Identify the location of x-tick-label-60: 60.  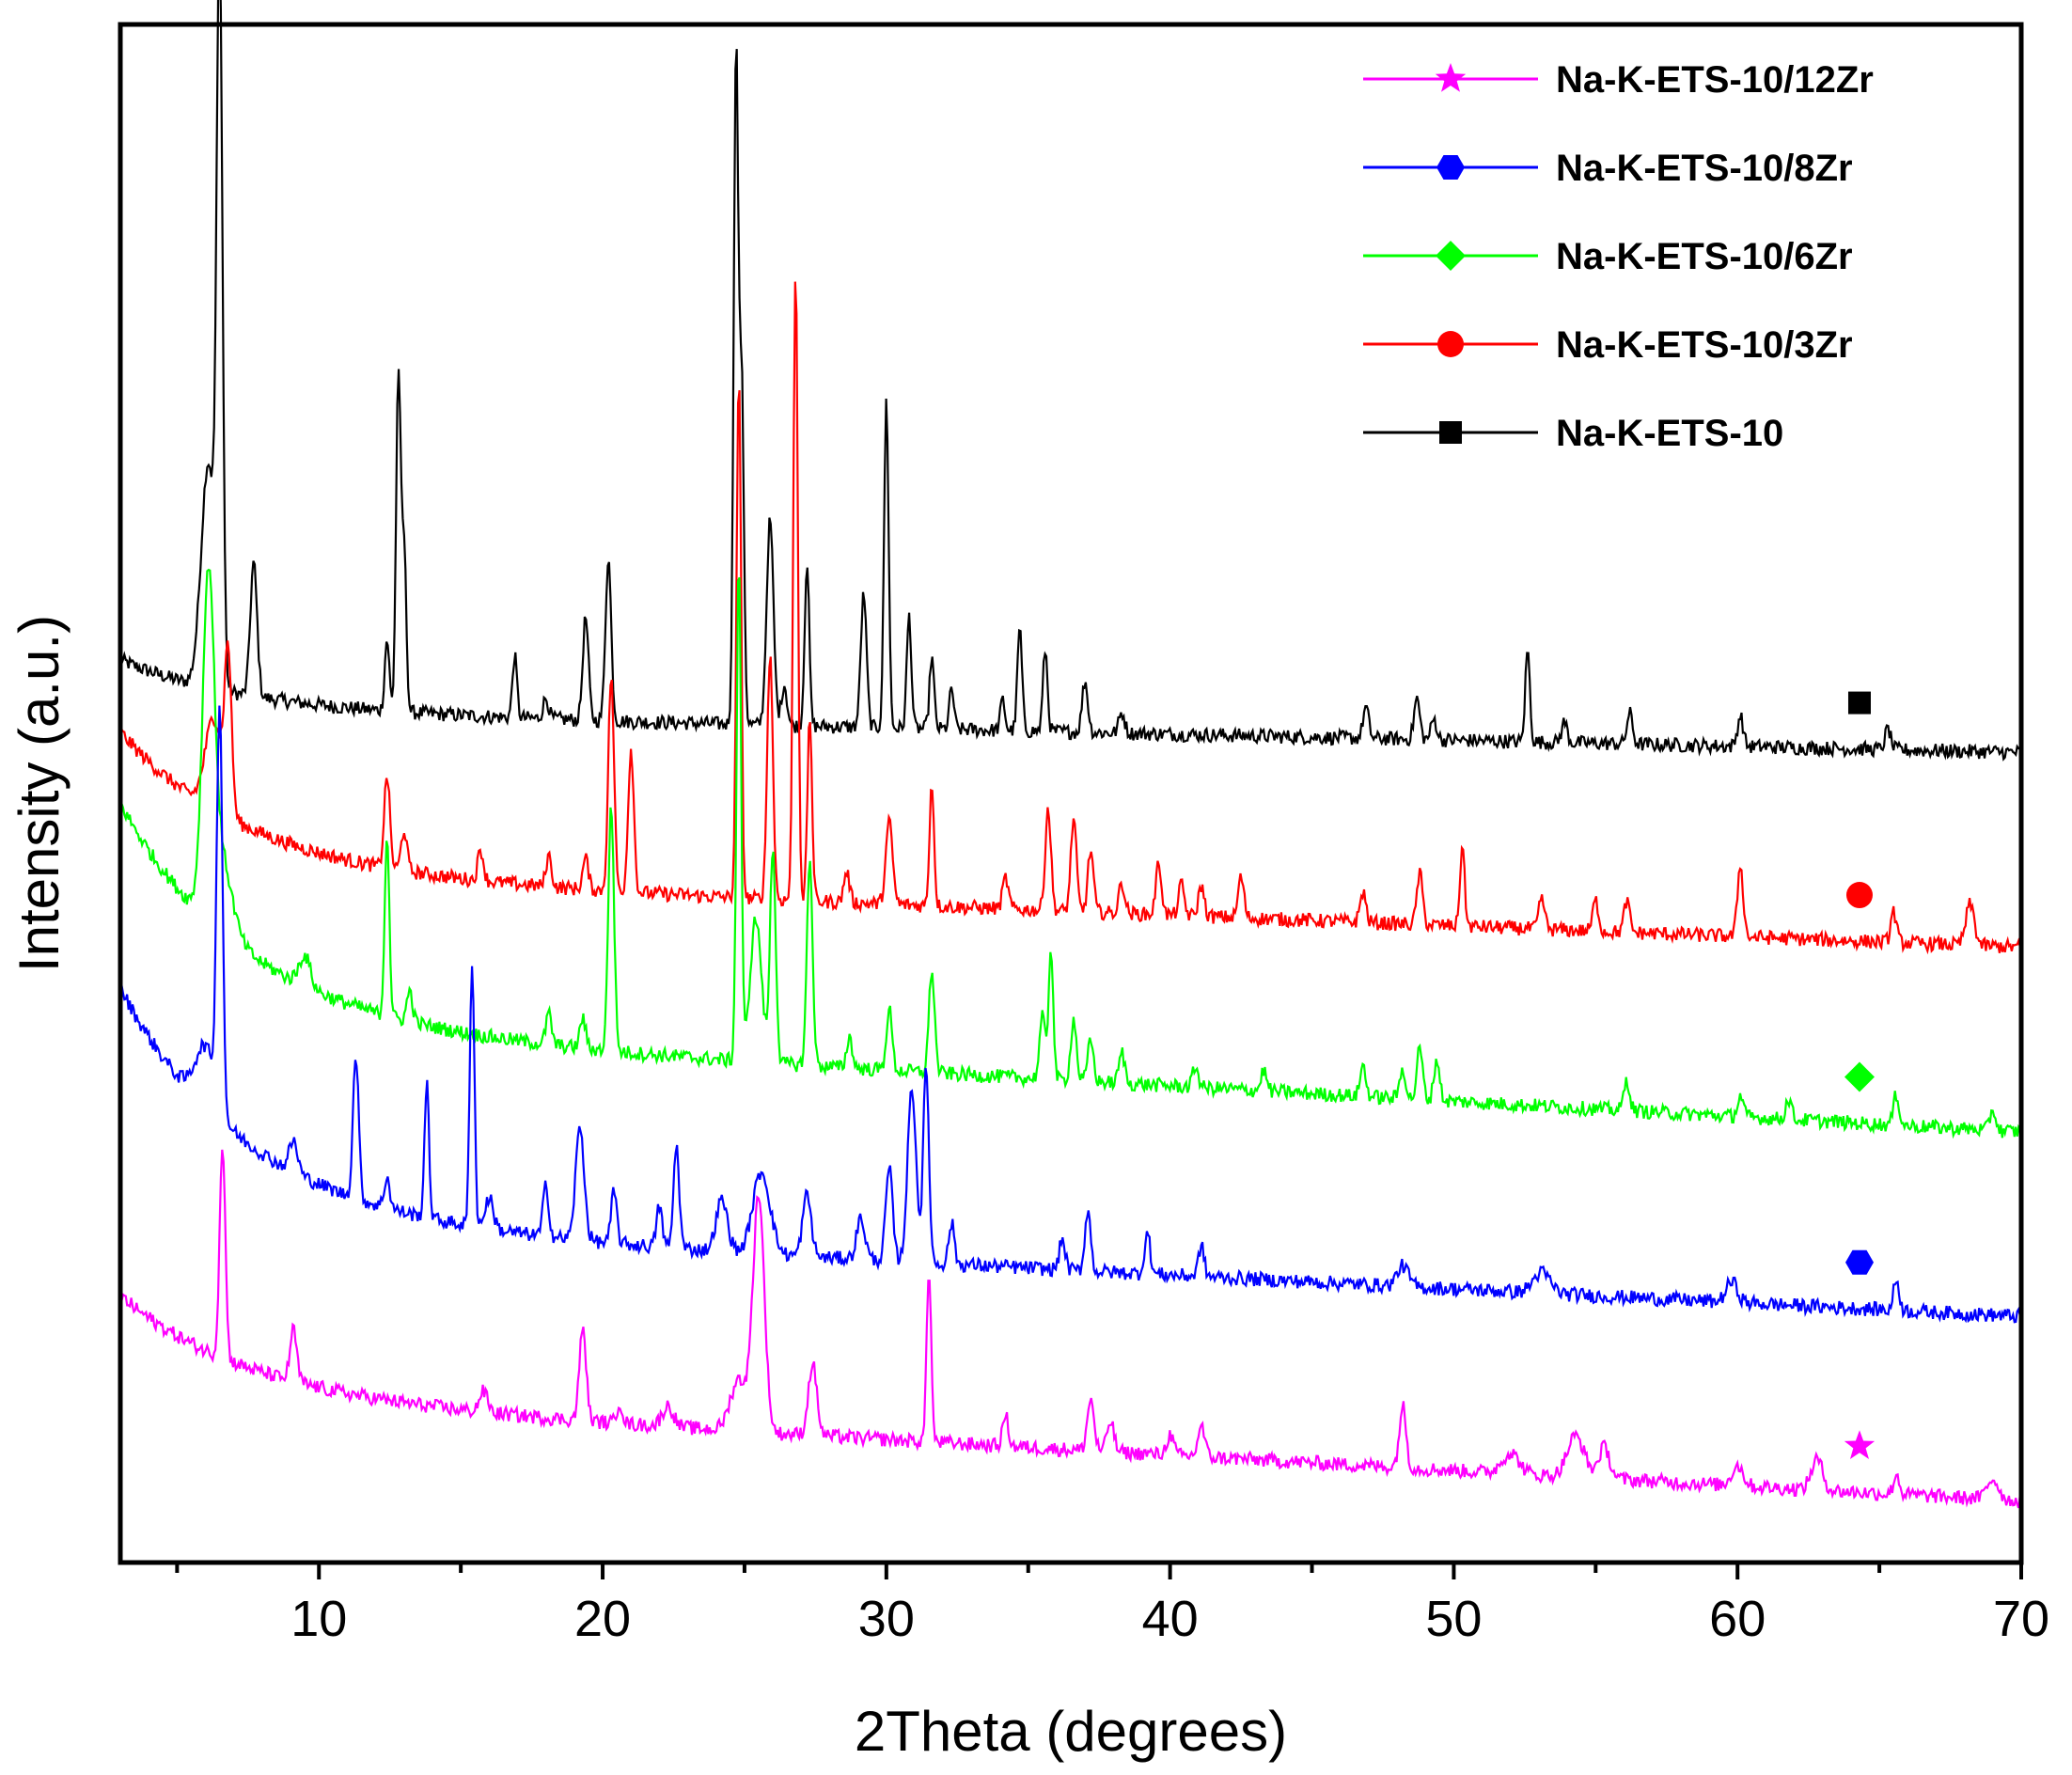
(1737, 1619).